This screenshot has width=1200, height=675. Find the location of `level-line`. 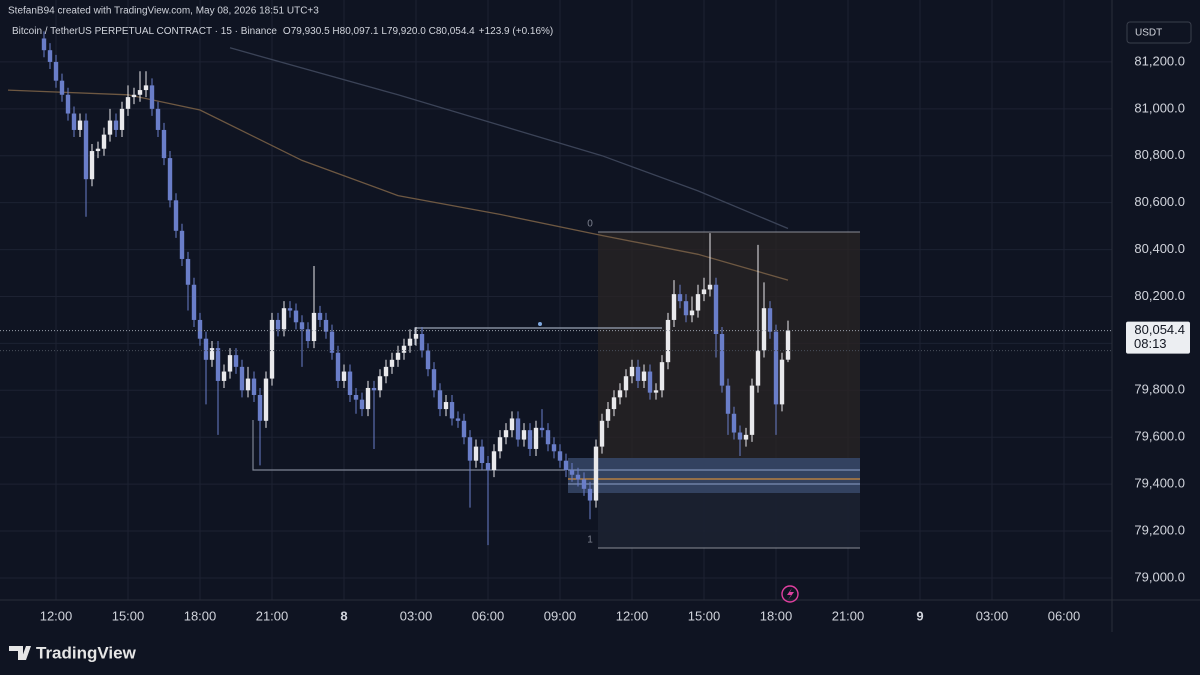

level-line is located at coordinates (408, 445).